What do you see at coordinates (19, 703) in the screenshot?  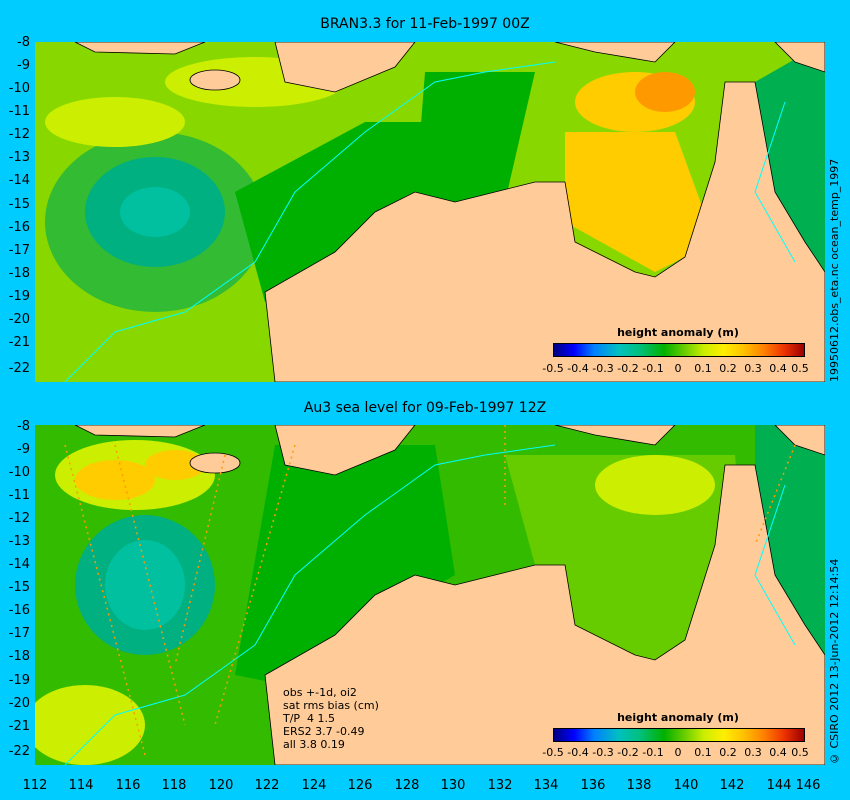 I see `bottom-y-tick: -20` at bounding box center [19, 703].